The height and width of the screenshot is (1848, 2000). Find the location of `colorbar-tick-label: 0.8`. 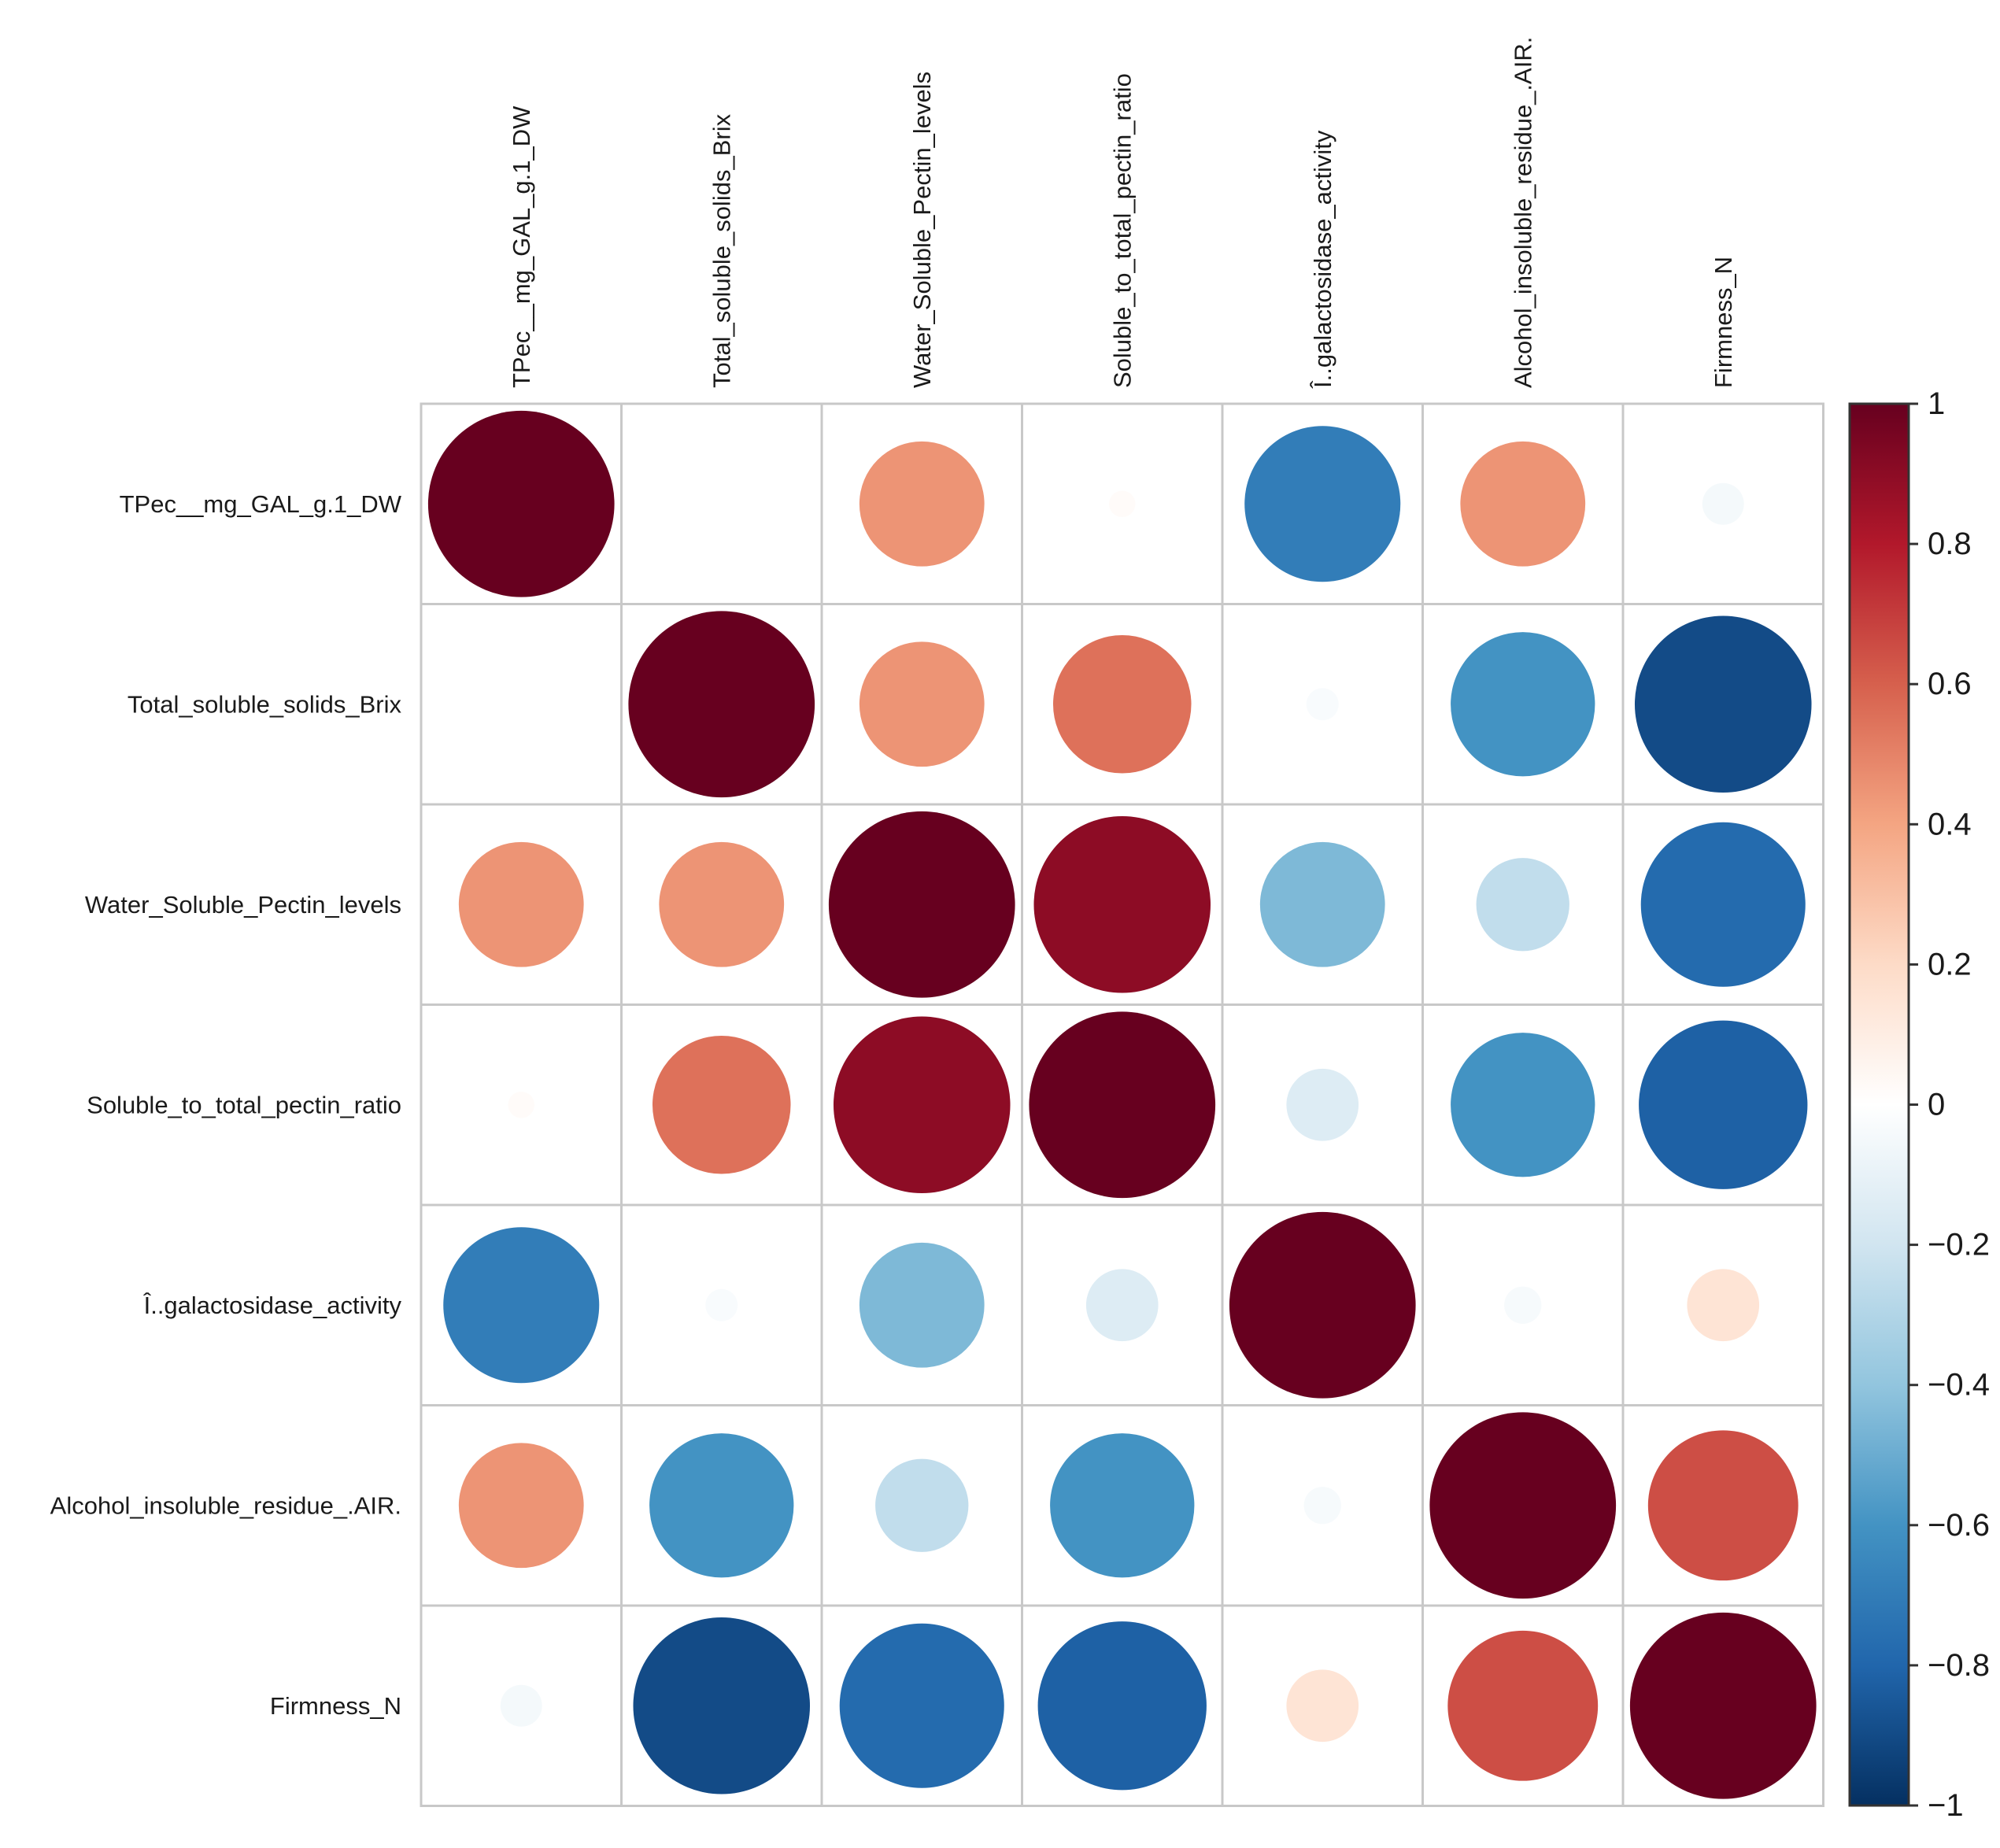

colorbar-tick-label: 0.8 is located at coordinates (1950, 544).